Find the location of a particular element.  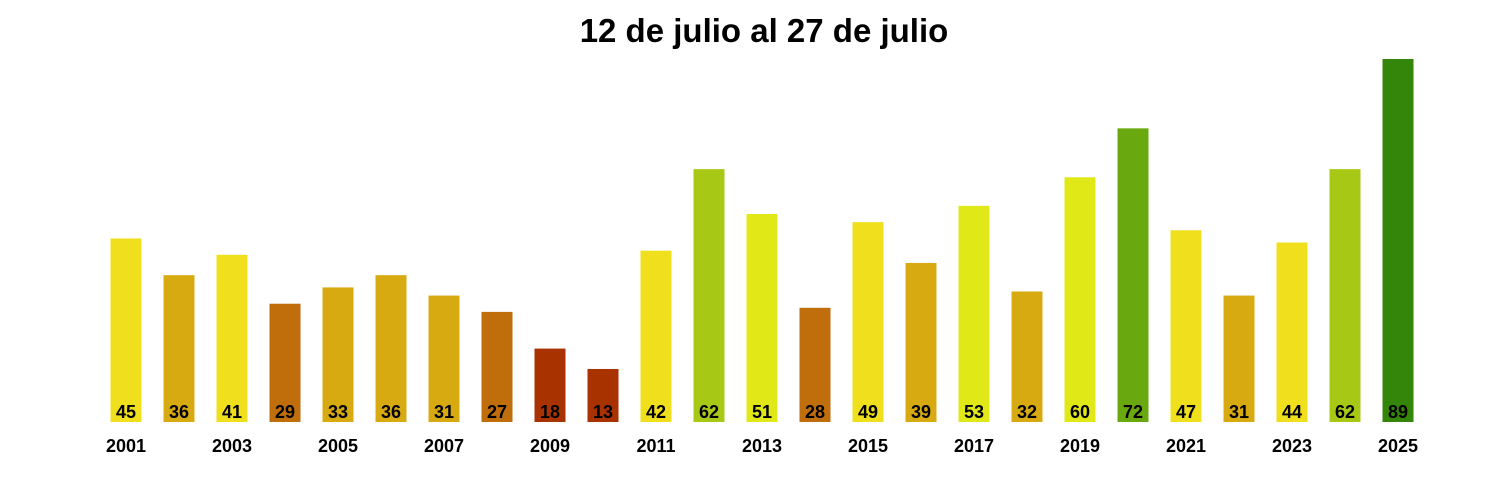

value-label-2023: 44 is located at coordinates (1292, 412).